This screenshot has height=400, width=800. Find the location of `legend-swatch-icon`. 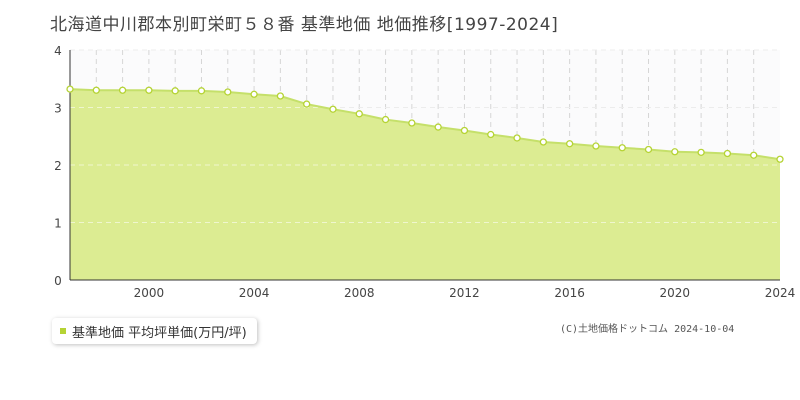

legend-swatch-icon is located at coordinates (63, 331).